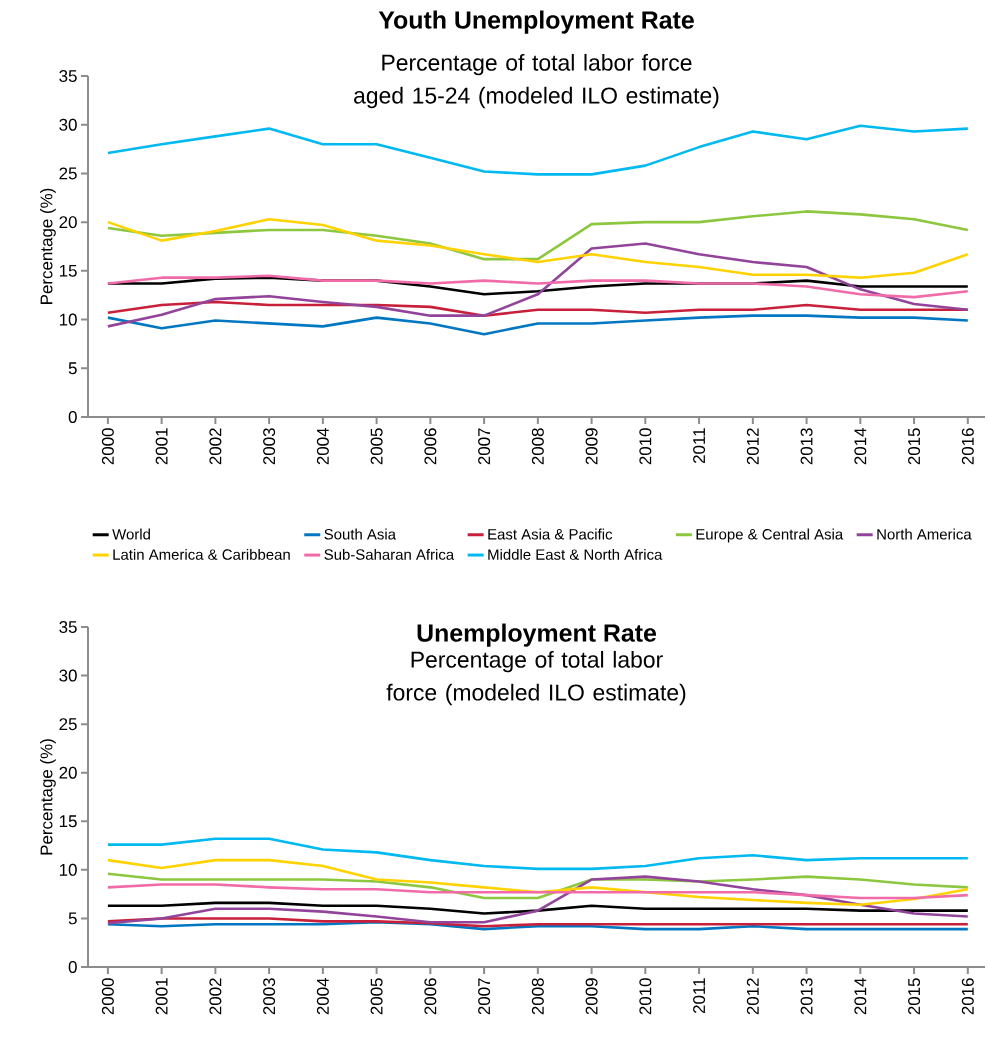  I want to click on chart-subtitle: Percentage of total labor force aged 15-24 (modeled ILO estimate), so click(536, 81).